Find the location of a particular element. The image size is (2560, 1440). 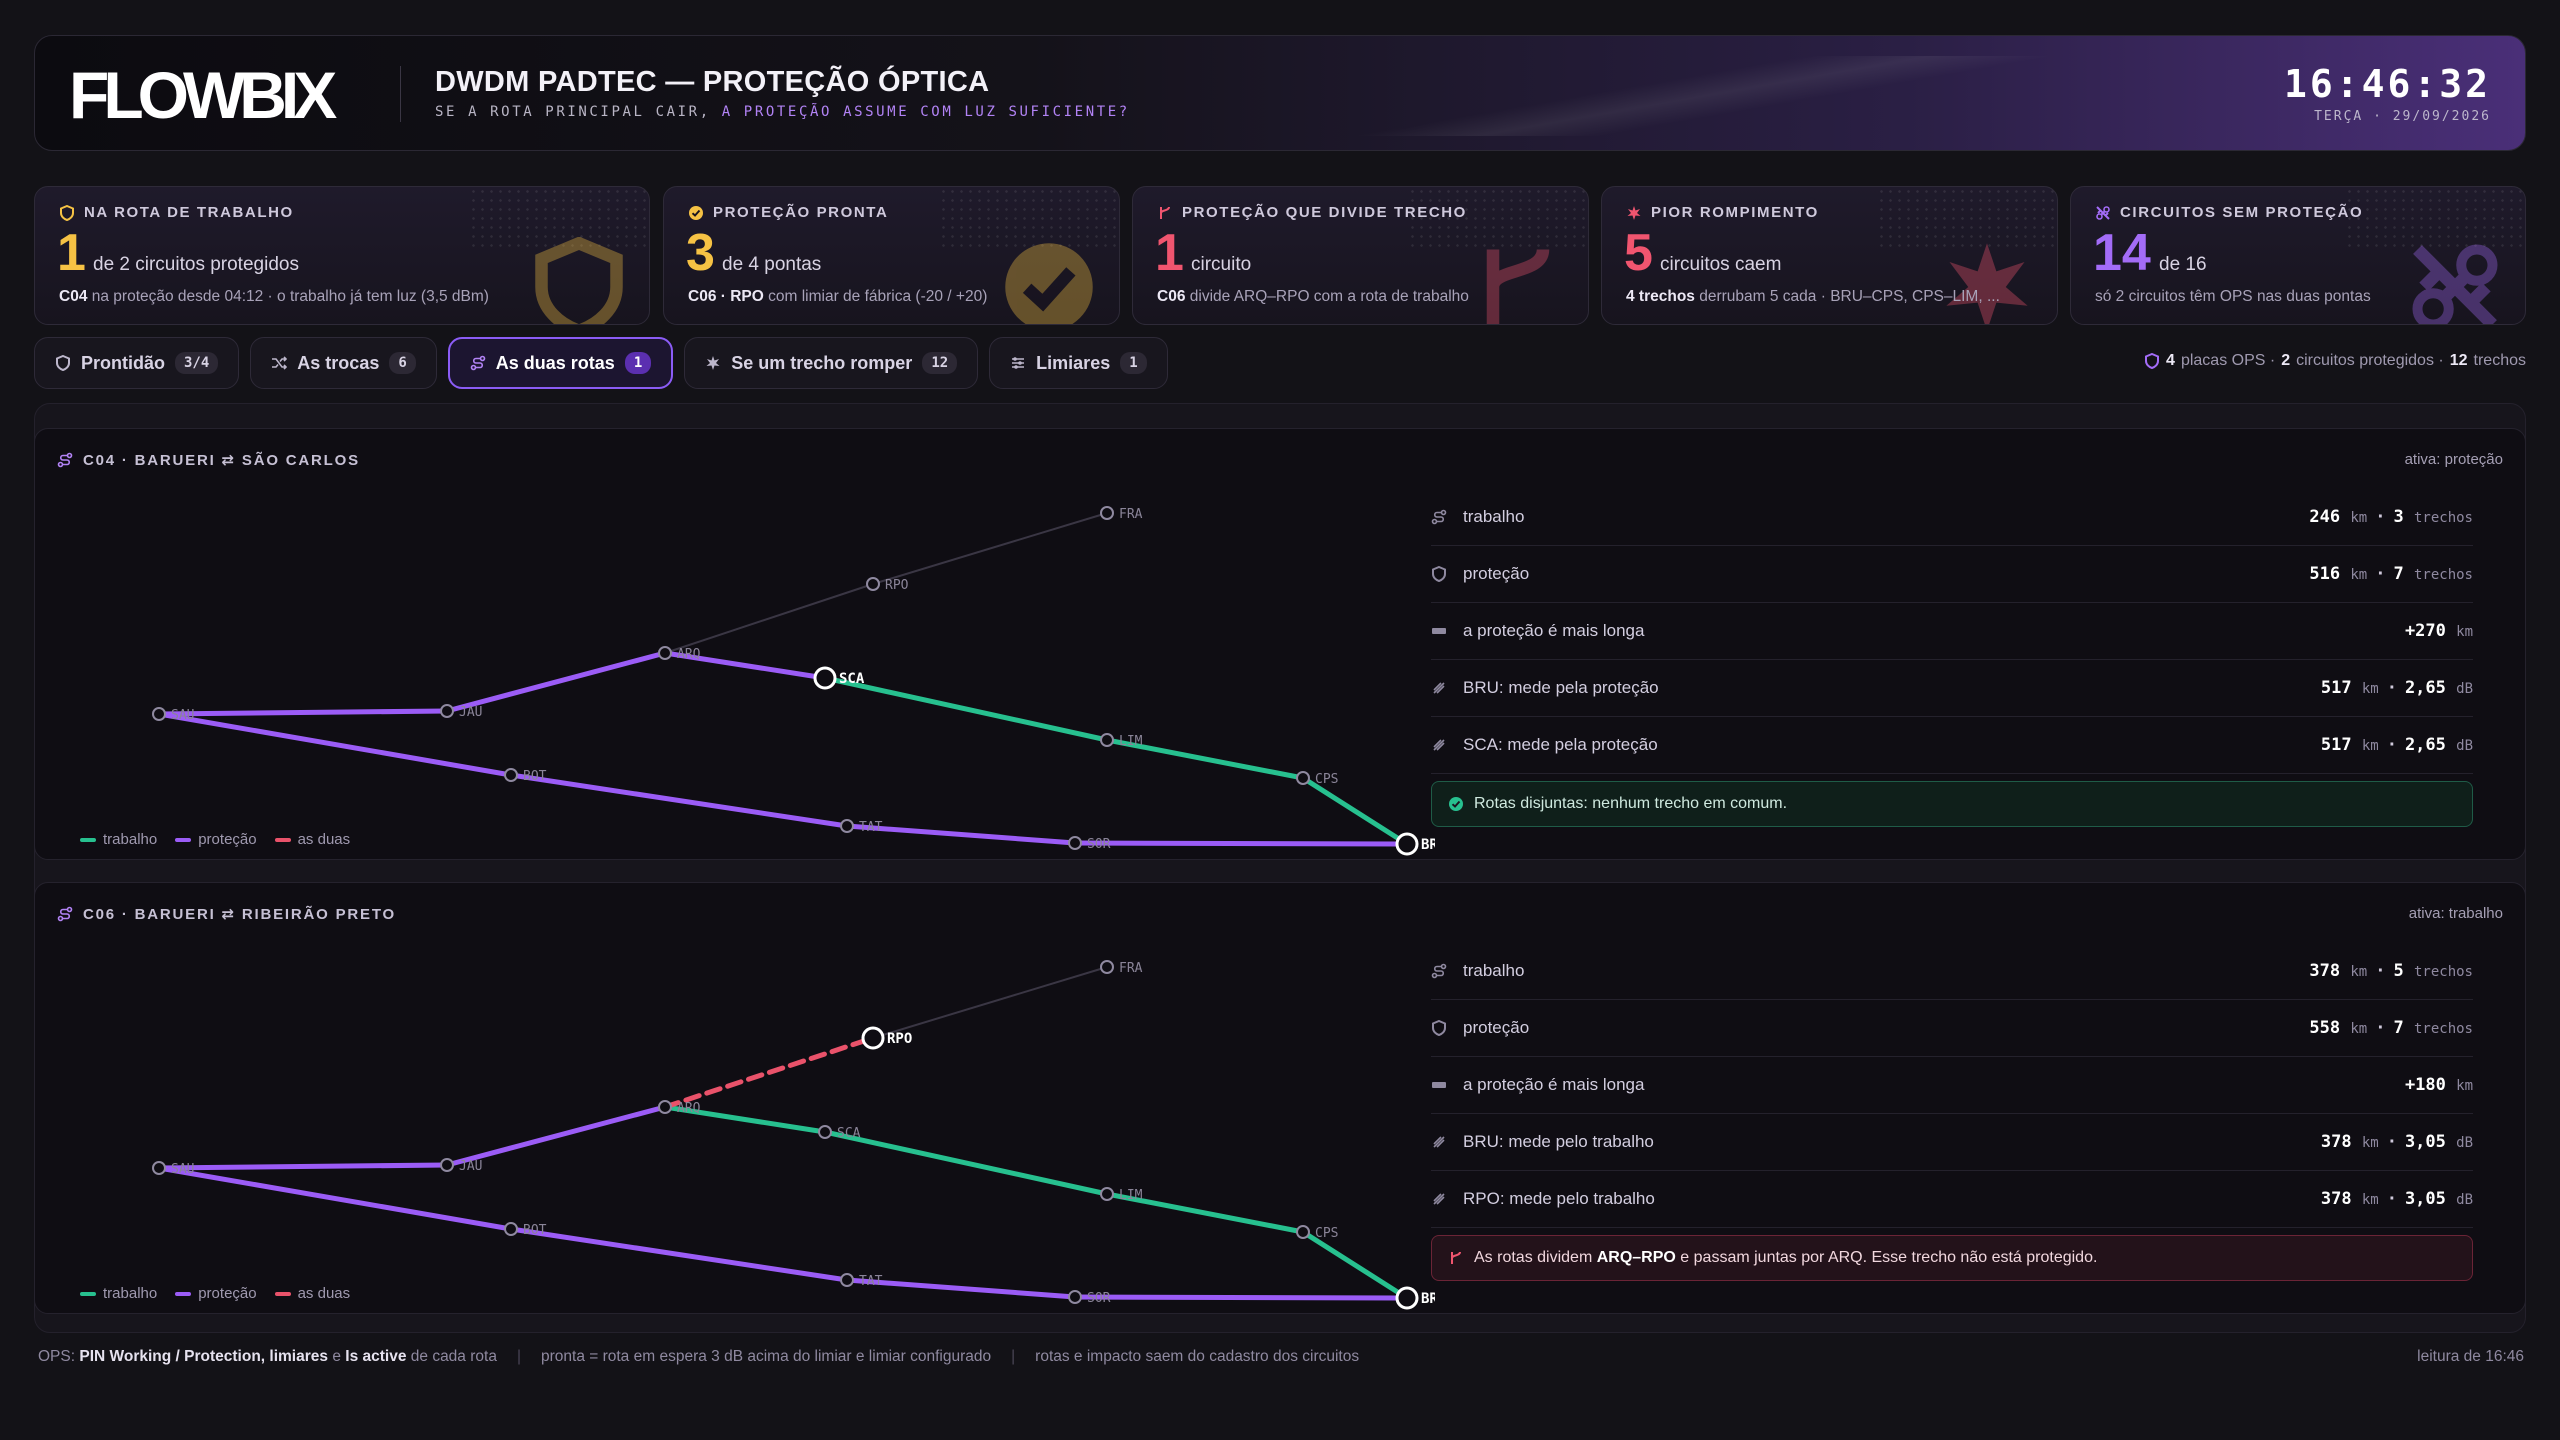

shuffle-icon is located at coordinates (280, 363).